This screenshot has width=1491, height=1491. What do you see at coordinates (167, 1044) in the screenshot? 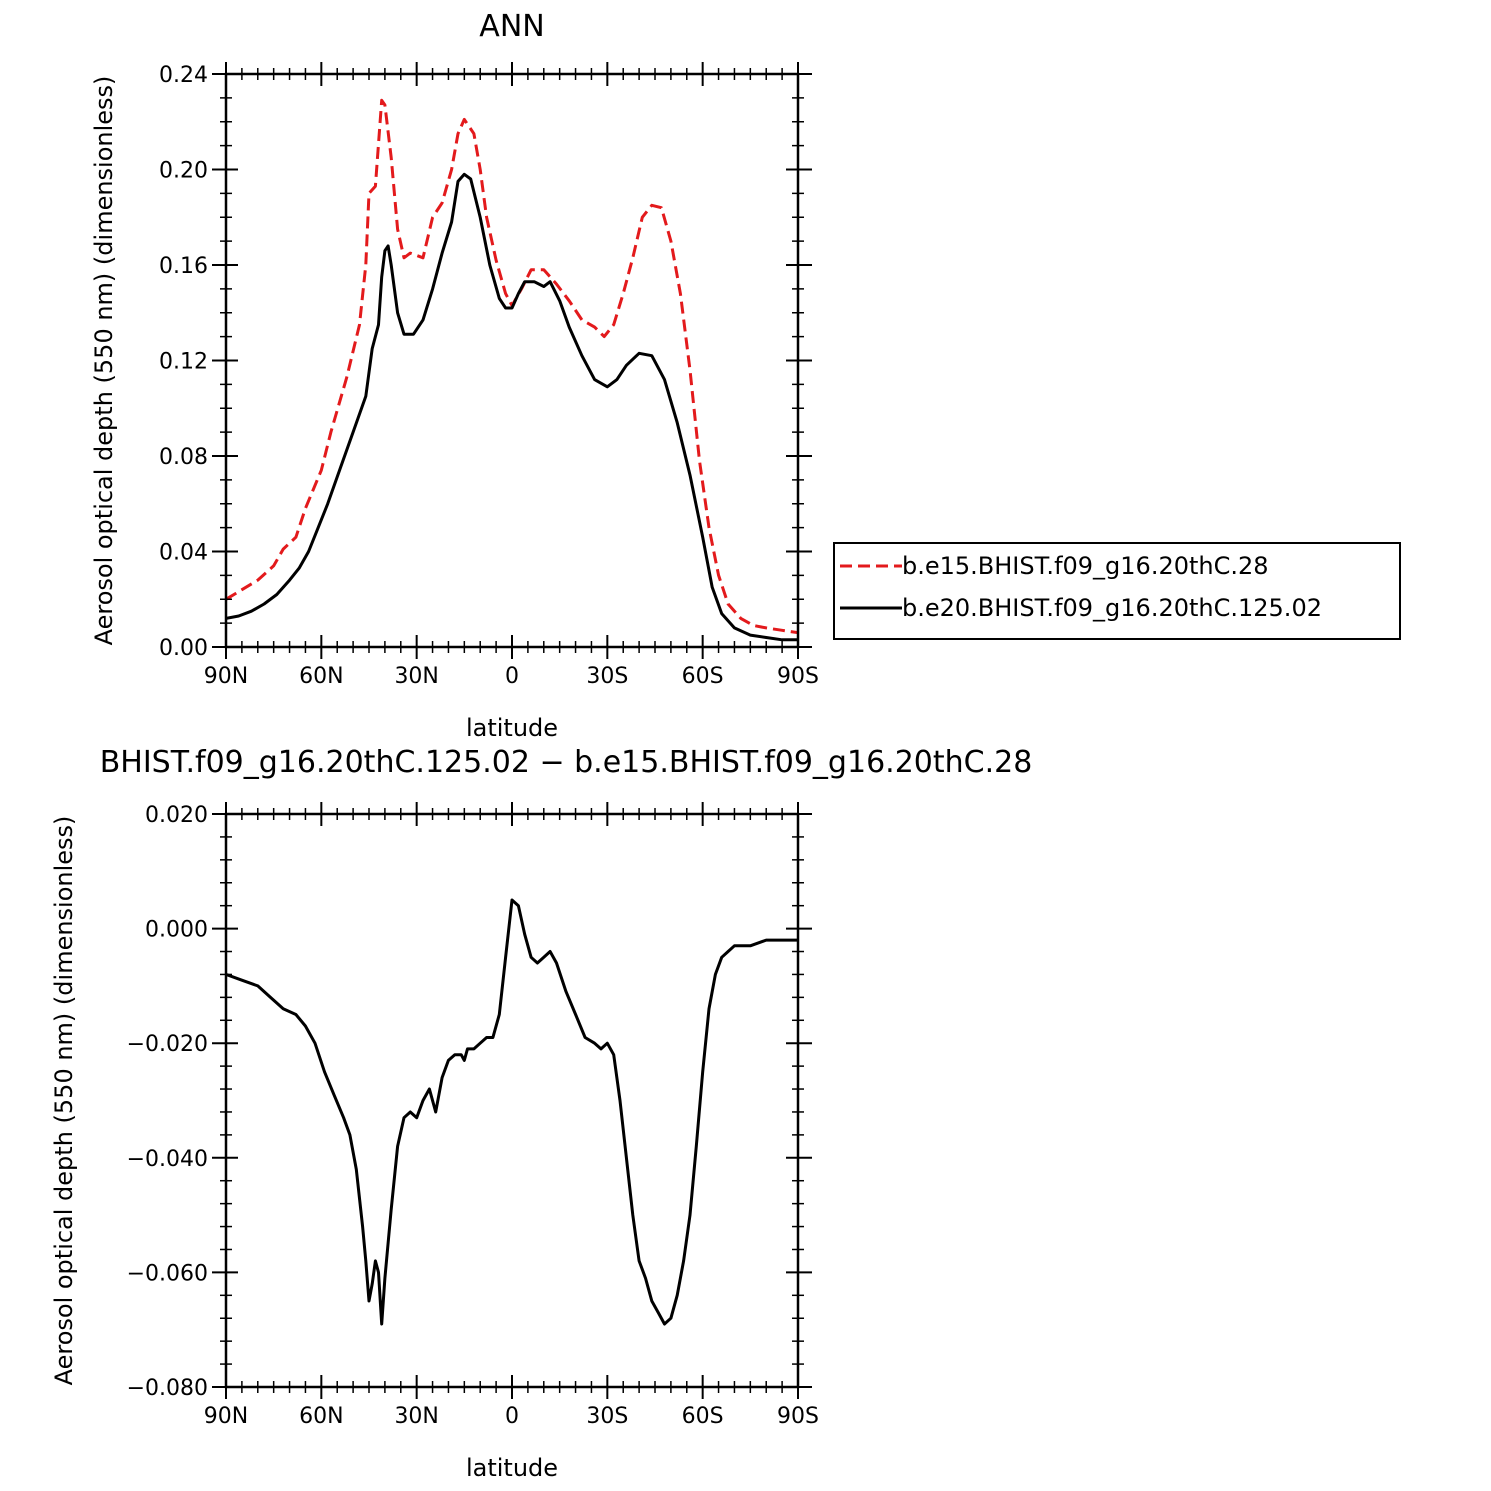
I see `y-tick-label: −0.020` at bounding box center [167, 1044].